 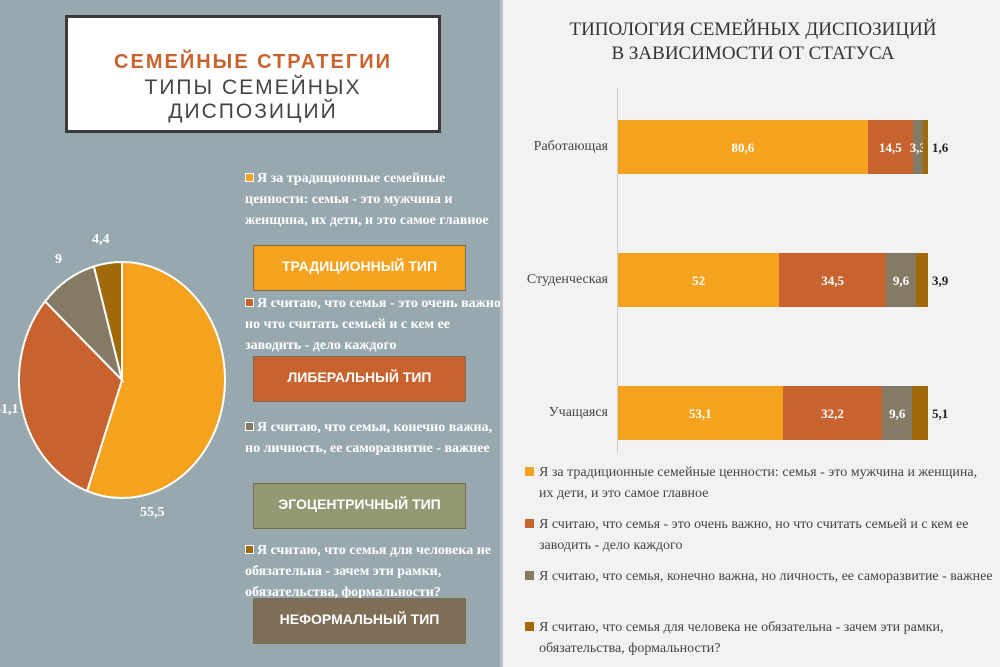 I want to click on type-box: ТРАДИЦИОННЫЙ ТИП, so click(x=359, y=268).